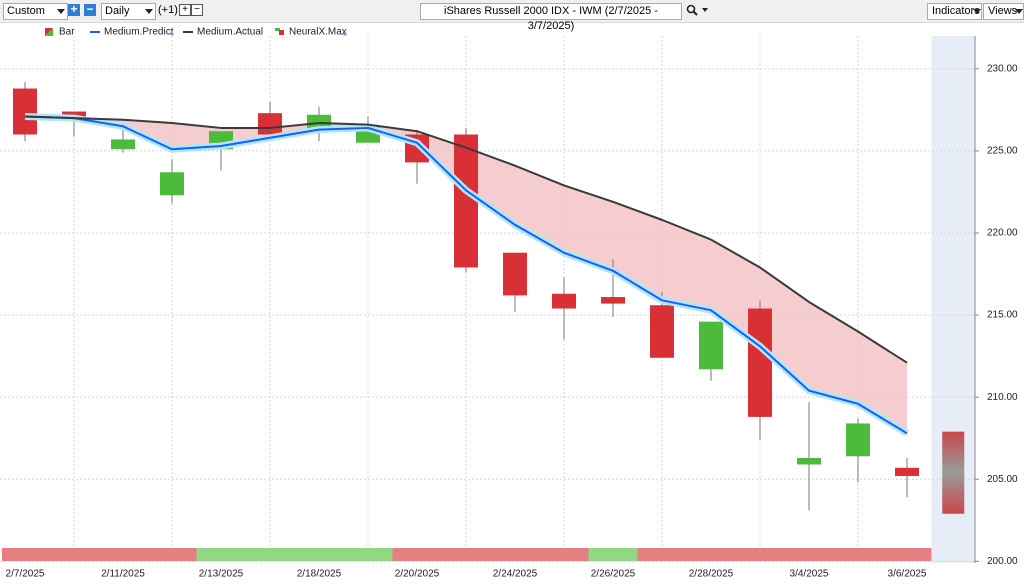 The image size is (1024, 584). Describe the element at coordinates (1002, 151) in the screenshot. I see `y-tick-label: 225.00` at that location.